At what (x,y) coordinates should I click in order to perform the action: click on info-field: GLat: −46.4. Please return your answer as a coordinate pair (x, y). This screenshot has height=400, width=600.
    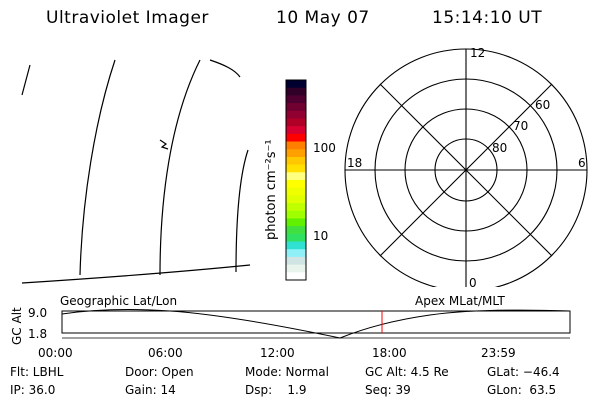
    Looking at the image, I should click on (523, 372).